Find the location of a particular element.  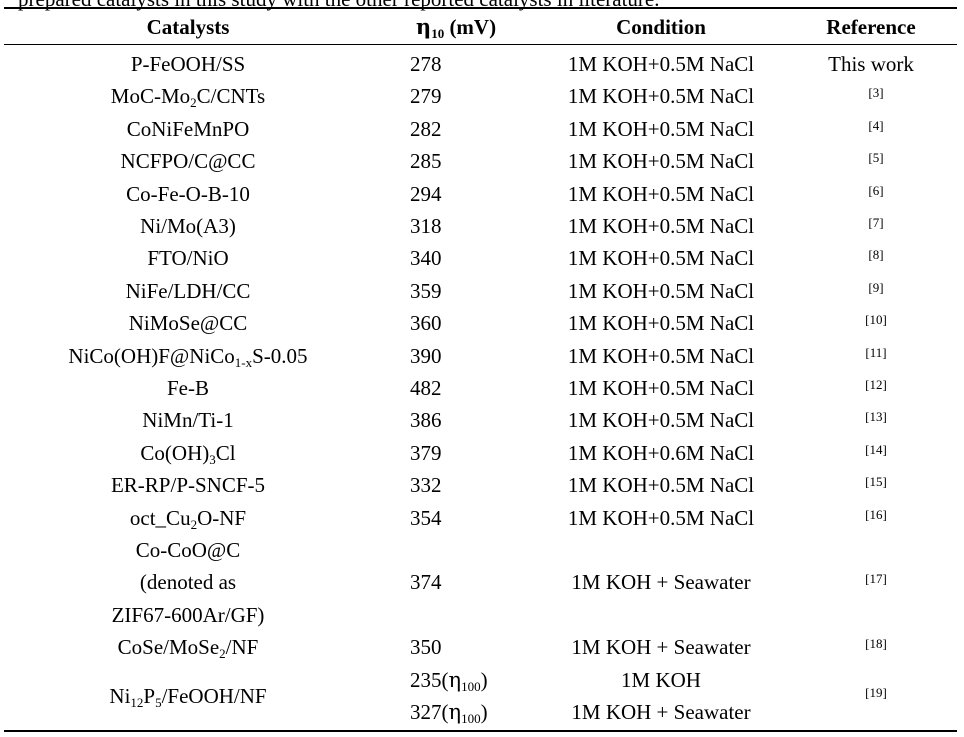

reference-cell: [10] is located at coordinates (876, 319).